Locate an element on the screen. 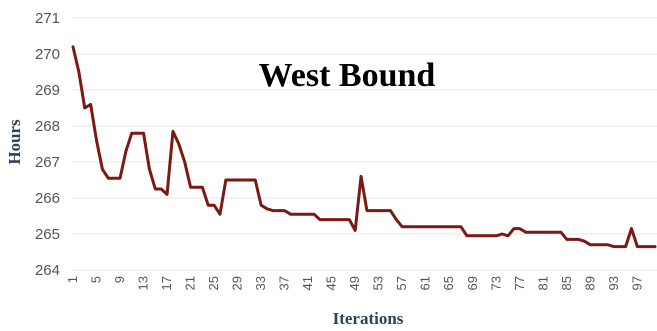  x-tick-label: 49 is located at coordinates (354, 283).